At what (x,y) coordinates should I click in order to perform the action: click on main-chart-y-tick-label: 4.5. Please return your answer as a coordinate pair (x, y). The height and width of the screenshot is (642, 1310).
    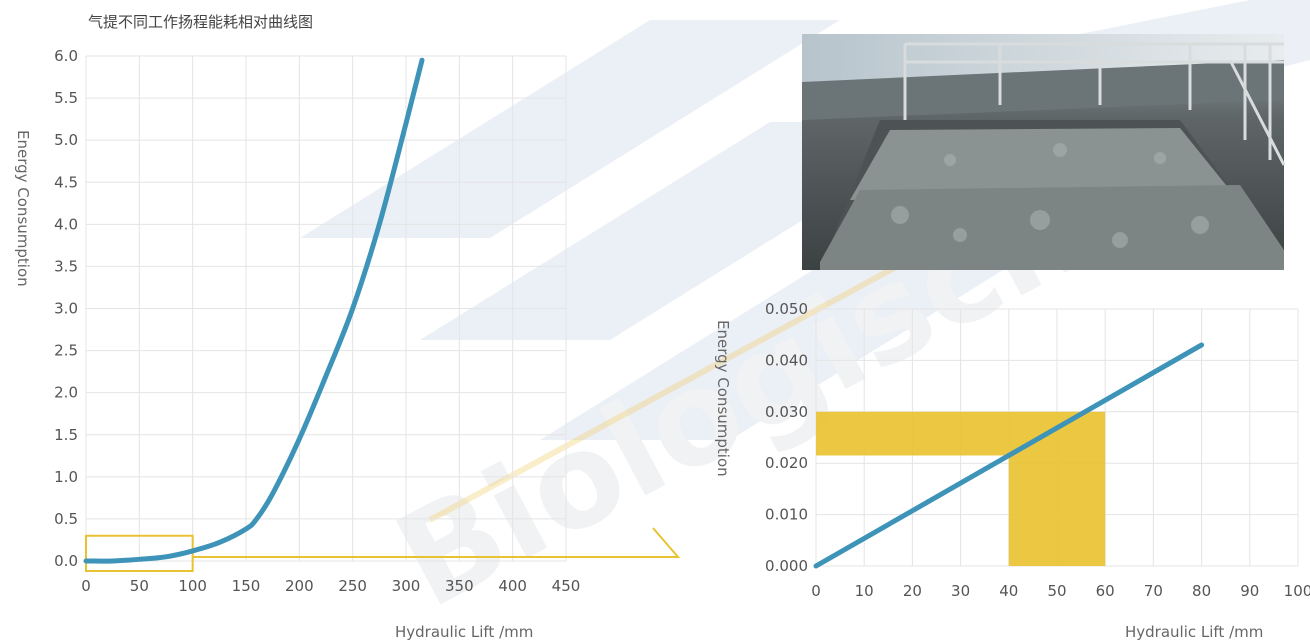
    Looking at the image, I should click on (66, 182).